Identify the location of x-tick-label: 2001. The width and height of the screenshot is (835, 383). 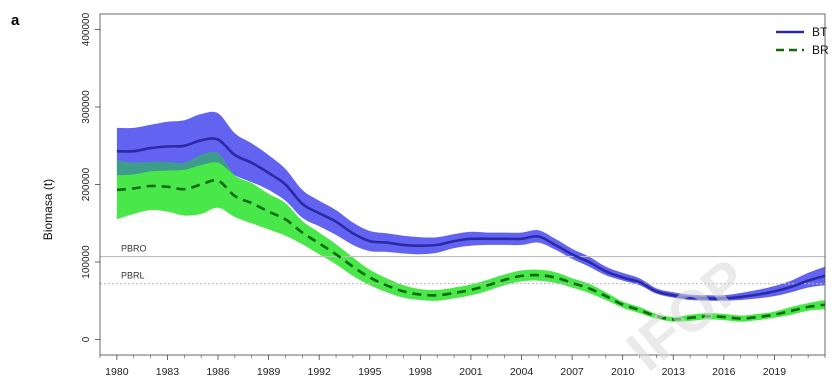
(471, 372).